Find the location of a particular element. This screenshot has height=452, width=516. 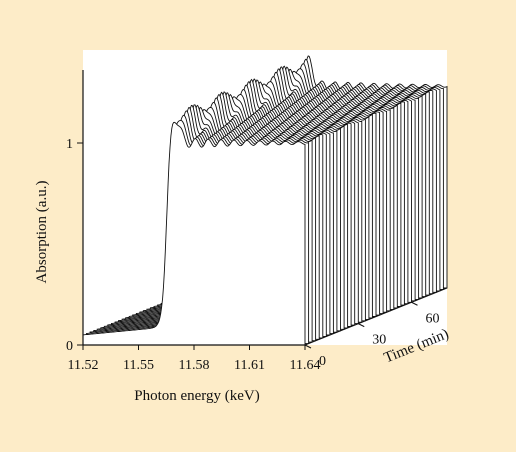

z-tick-label: 30 is located at coordinates (379, 340).